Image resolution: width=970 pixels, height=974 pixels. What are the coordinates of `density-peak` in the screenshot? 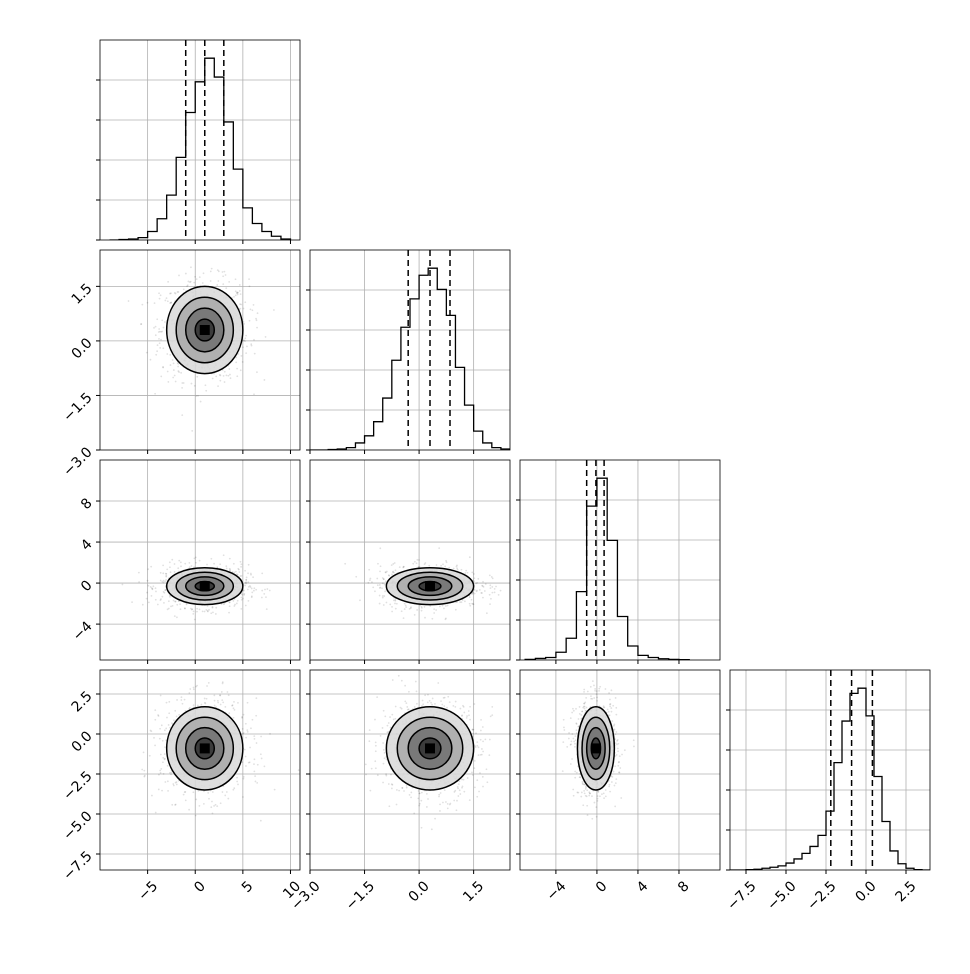 It's located at (205, 586).